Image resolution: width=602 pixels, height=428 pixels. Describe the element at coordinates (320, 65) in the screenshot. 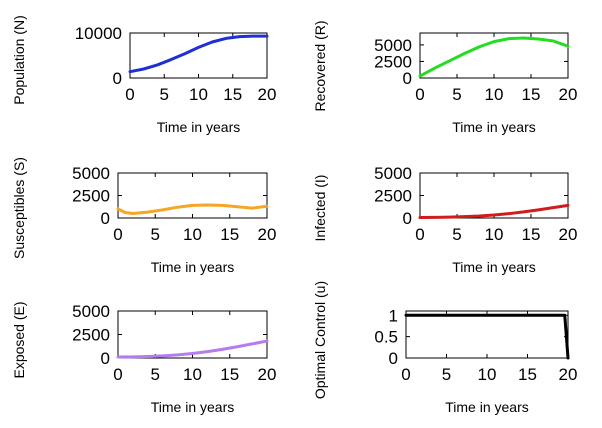

I see `y-axis-label: Recovered (R)` at that location.